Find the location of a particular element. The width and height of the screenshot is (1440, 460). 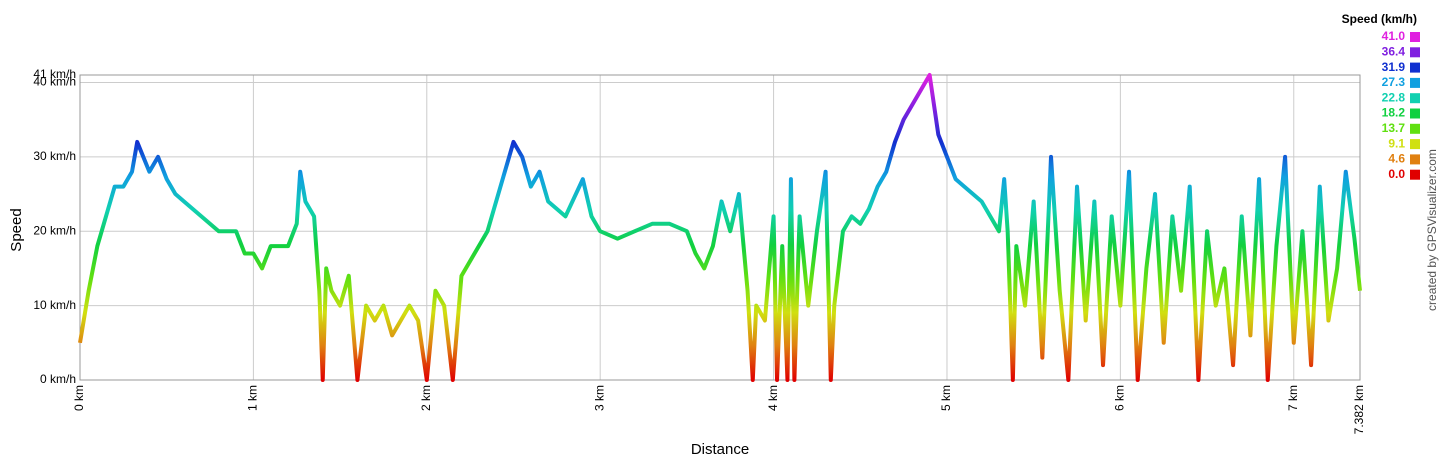

y-tick-label: 10 km/h is located at coordinates (54, 305).